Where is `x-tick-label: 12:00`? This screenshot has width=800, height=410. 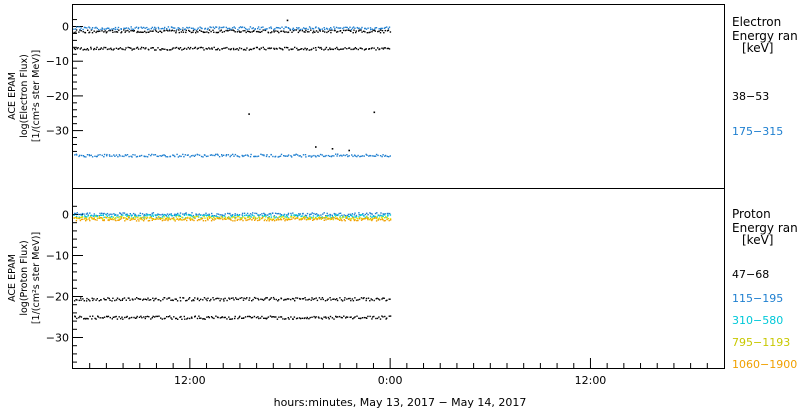 x-tick-label: 12:00 is located at coordinates (591, 380).